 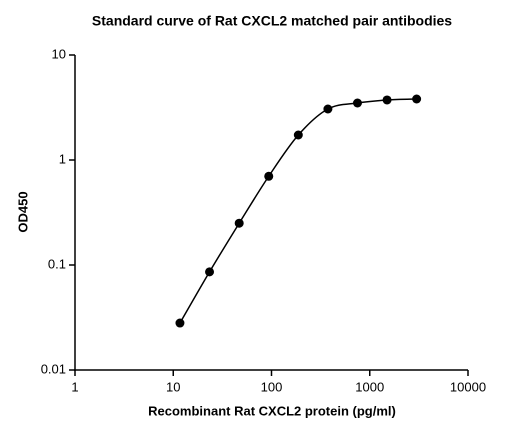 I want to click on x-tick-label: 10, so click(x=173, y=386).